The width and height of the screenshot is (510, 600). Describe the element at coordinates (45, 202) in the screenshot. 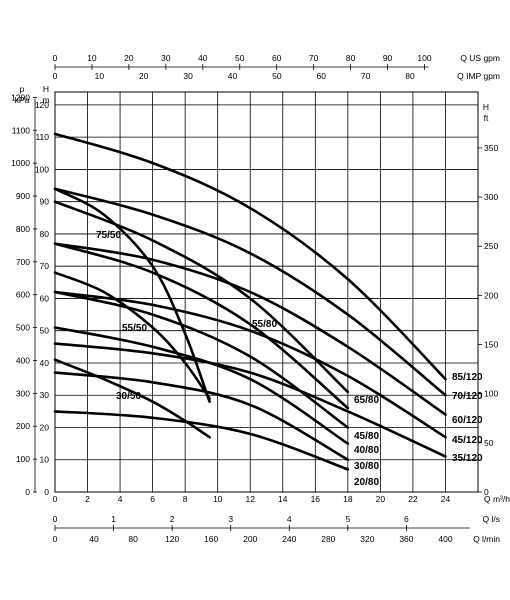

I see `head-m-tick-label: 90` at that location.